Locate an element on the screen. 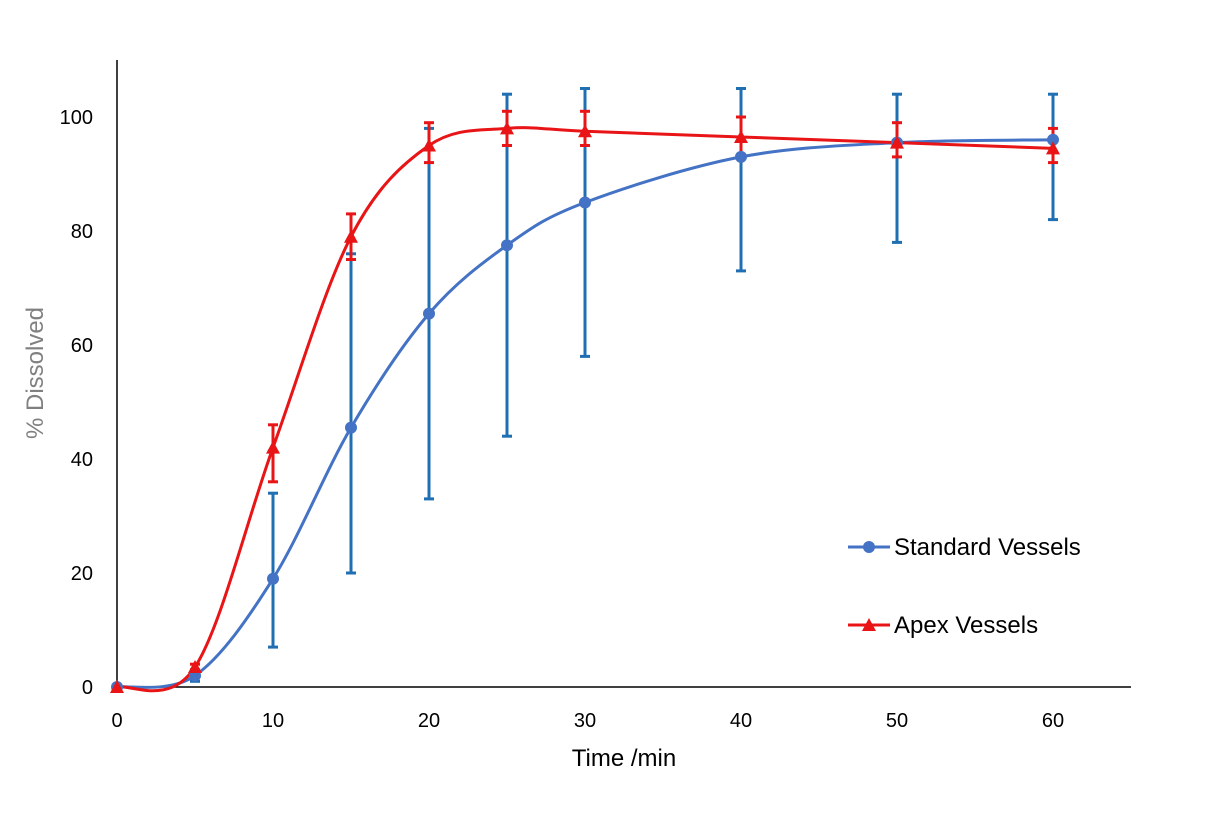  x-tick-label: 30 is located at coordinates (585, 721).